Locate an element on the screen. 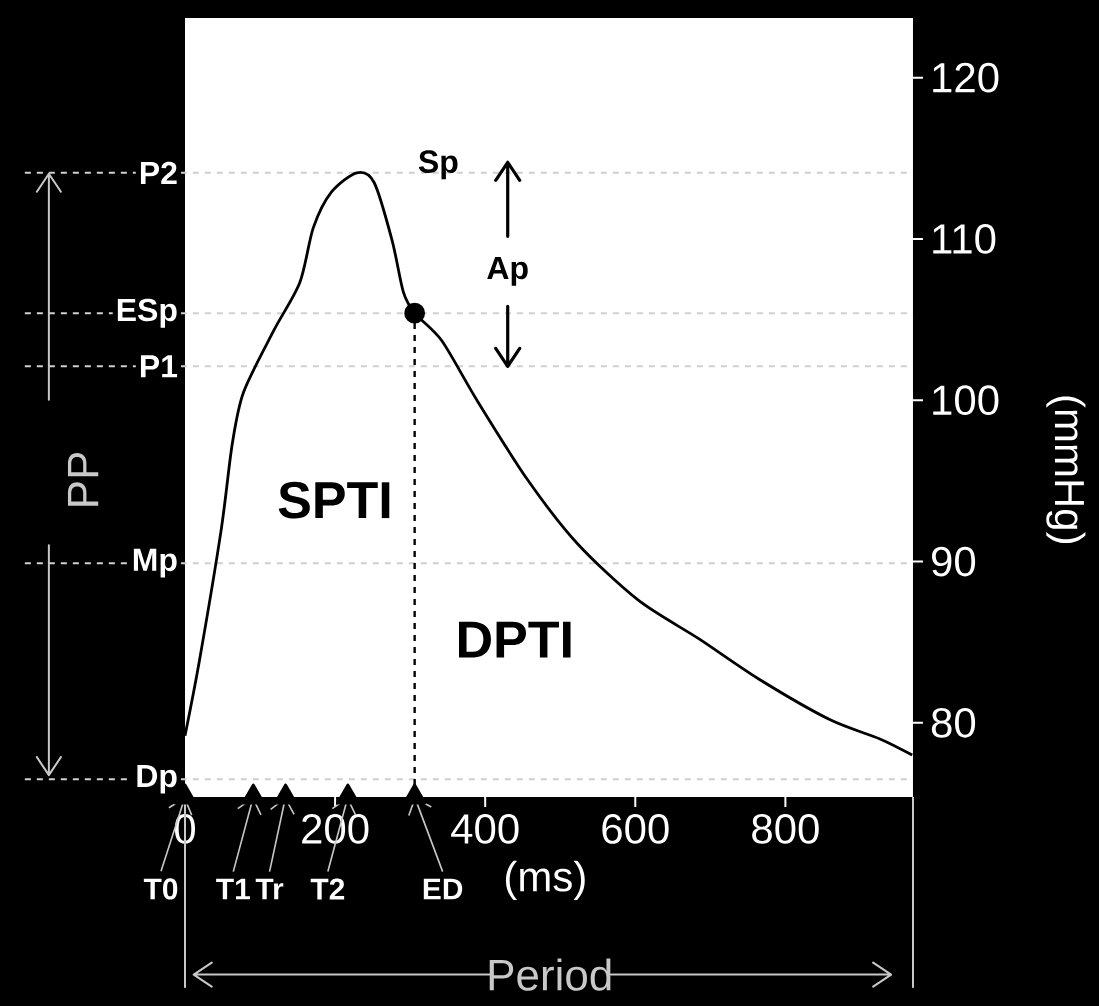  annotation: DPTI is located at coordinates (515, 639).